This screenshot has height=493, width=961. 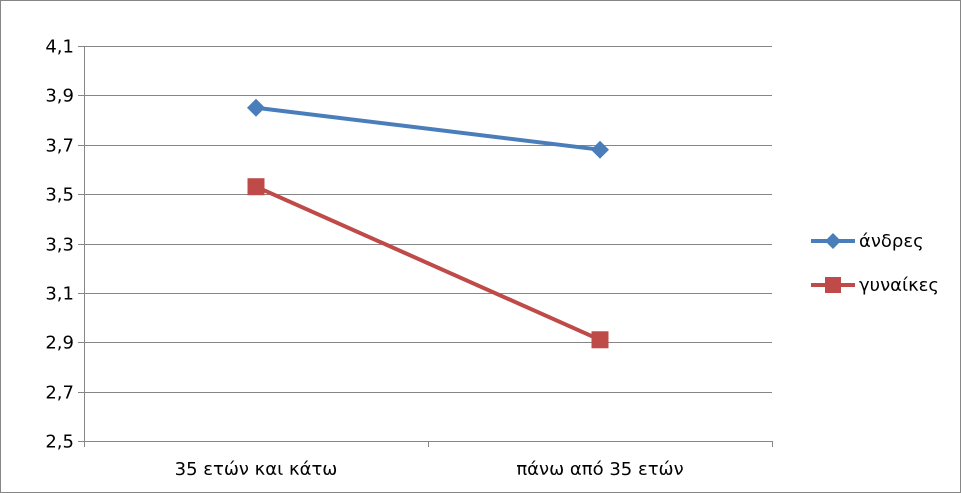 I want to click on y-tick-label: 3,5, so click(x=59, y=195).